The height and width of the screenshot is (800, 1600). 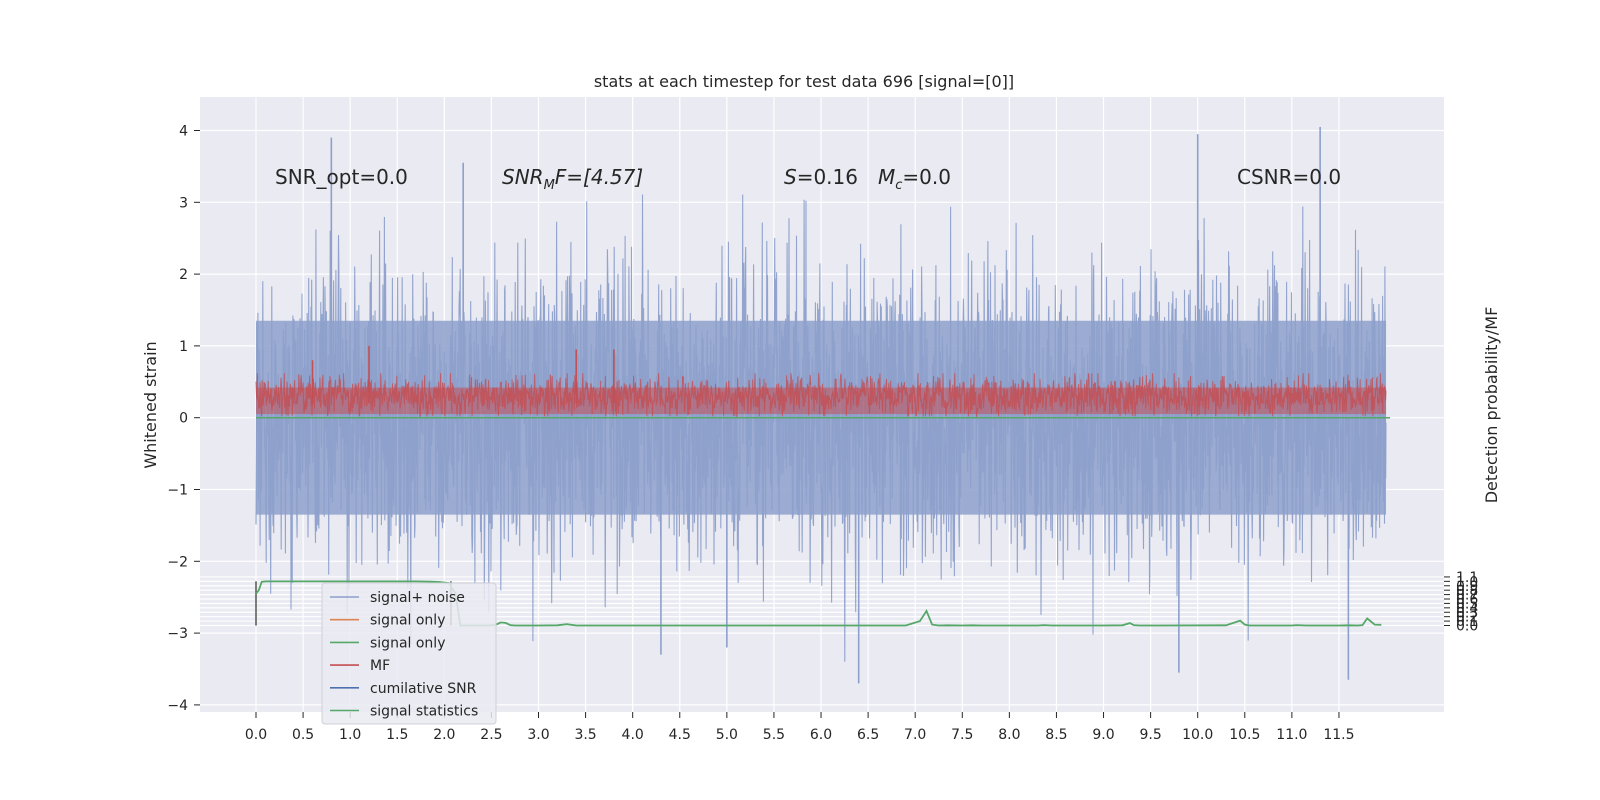 What do you see at coordinates (417, 598) in the screenshot?
I see `legend-label: signal+ noise` at bounding box center [417, 598].